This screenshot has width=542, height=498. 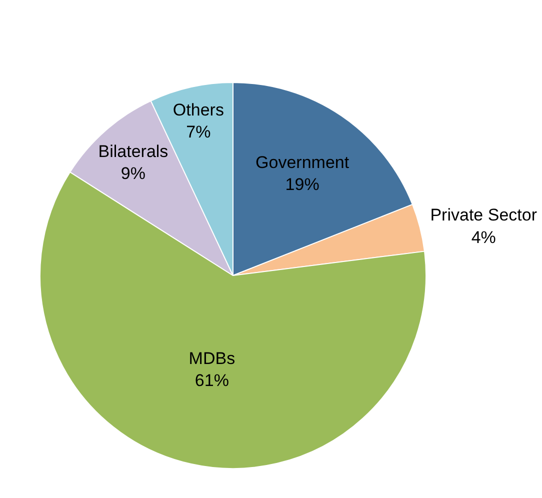 I want to click on data-label: 4%, so click(x=483, y=237).